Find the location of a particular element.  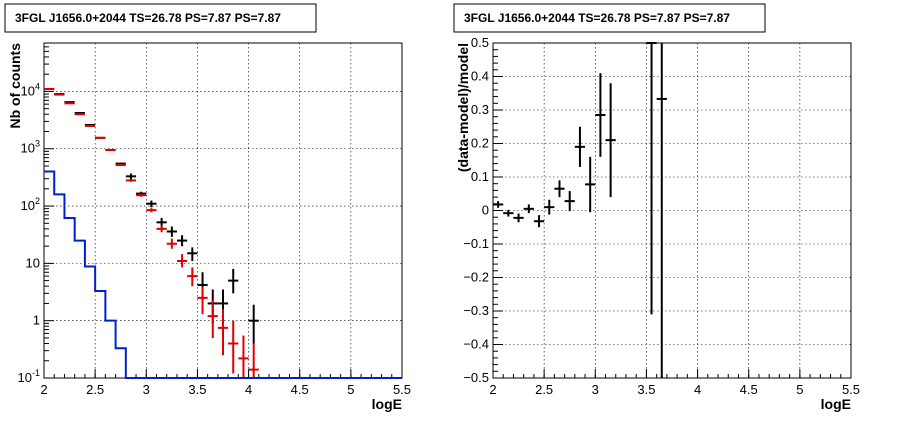

y-tick-label: 10 is located at coordinates (33, 262).